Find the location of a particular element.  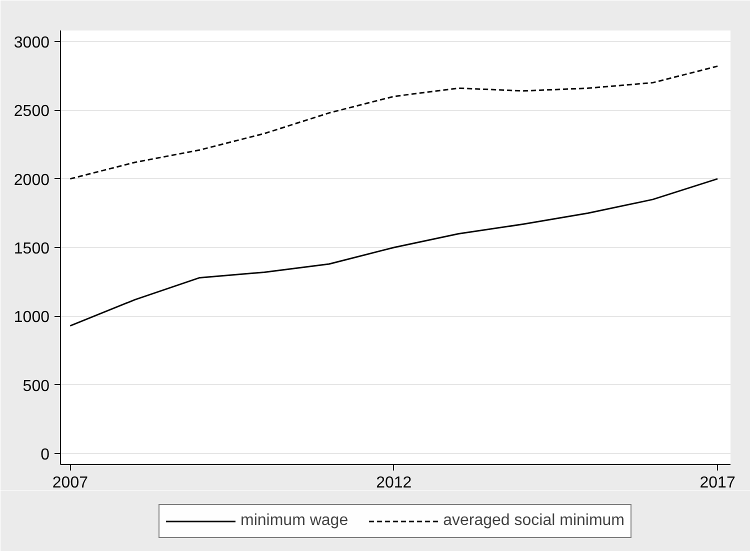

y-tick-label: 3000 is located at coordinates (32, 43).